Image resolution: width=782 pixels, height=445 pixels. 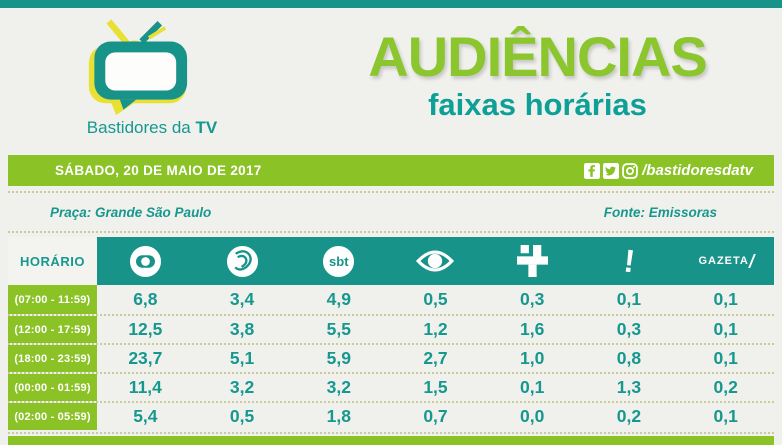 I want to click on page-title: AUDIÊNCIAS, so click(x=537, y=56).